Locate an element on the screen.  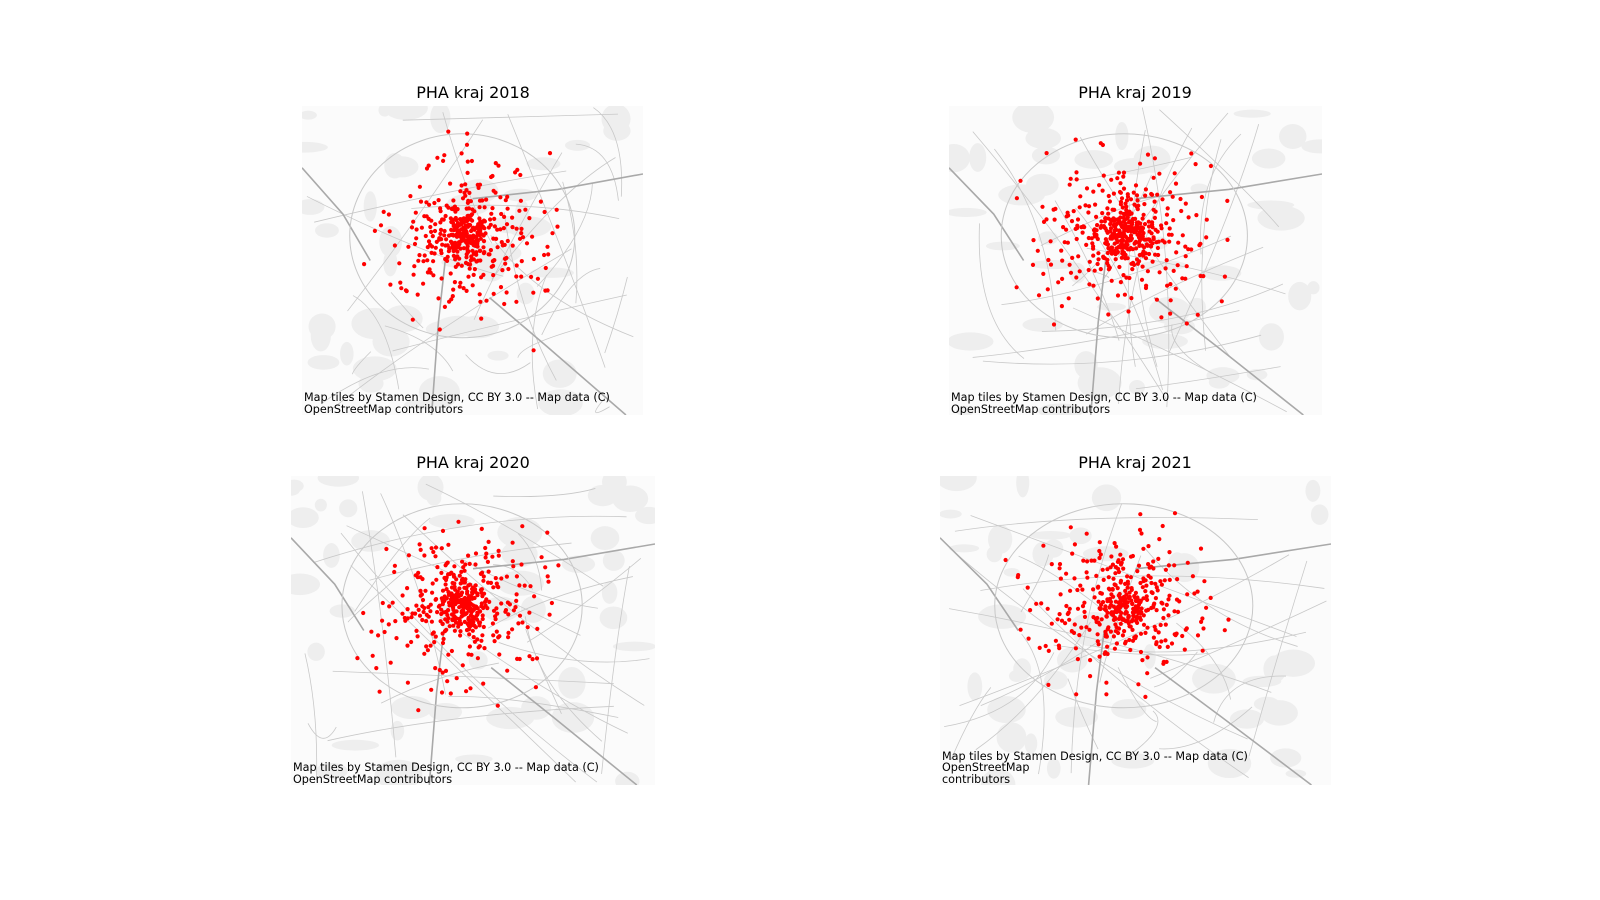
panel-title-2018: PHA kraj 2018 is located at coordinates (473, 92).